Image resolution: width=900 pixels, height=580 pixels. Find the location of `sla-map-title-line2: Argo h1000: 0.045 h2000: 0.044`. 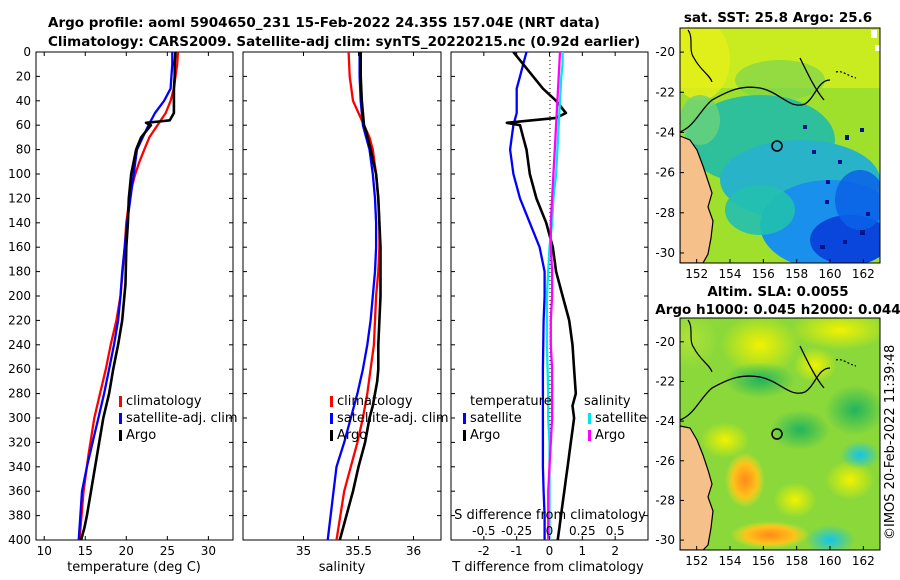

sla-map-title-line2: Argo h1000: 0.045 h2000: 0.044 is located at coordinates (777, 310).